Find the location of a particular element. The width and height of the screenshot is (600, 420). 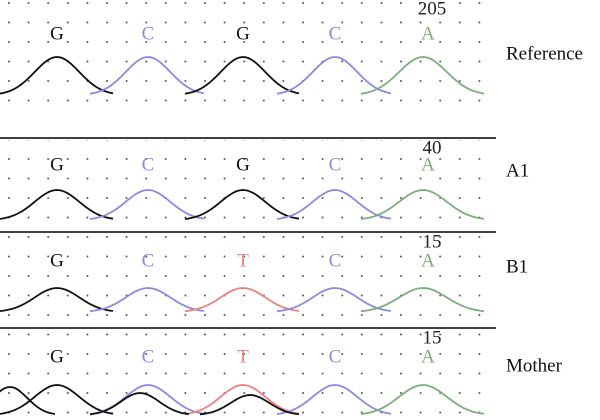

sample-label: A1 is located at coordinates (517, 170).